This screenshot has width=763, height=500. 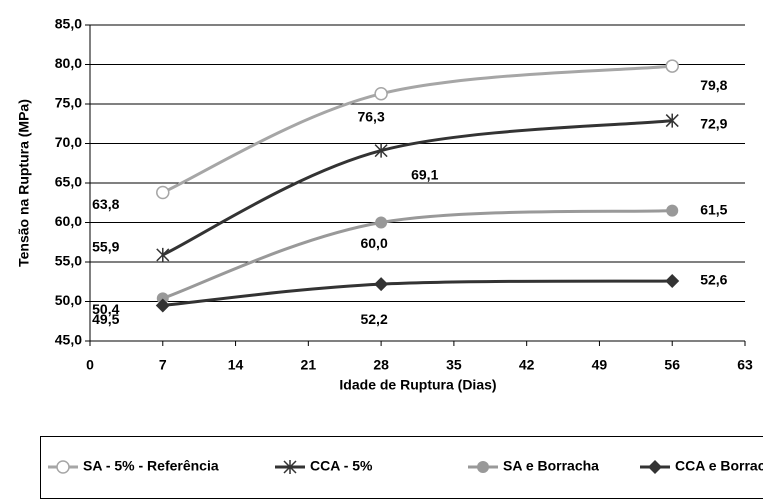 I want to click on legend-label: CCA e Borracha, so click(x=719, y=466).